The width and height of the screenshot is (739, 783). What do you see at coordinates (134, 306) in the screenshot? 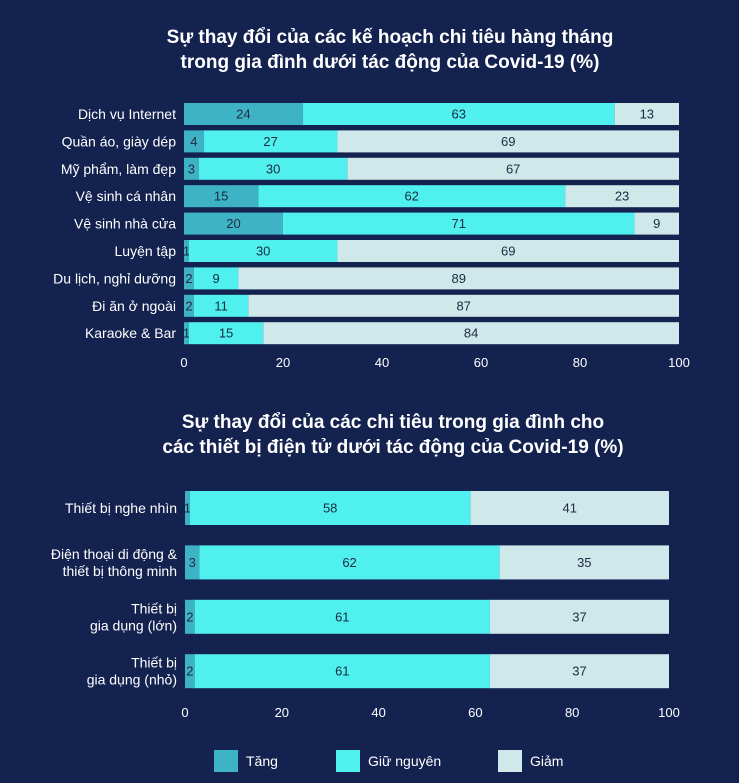
I see `category-label-8: Đi ăn ở ngoài` at bounding box center [134, 306].